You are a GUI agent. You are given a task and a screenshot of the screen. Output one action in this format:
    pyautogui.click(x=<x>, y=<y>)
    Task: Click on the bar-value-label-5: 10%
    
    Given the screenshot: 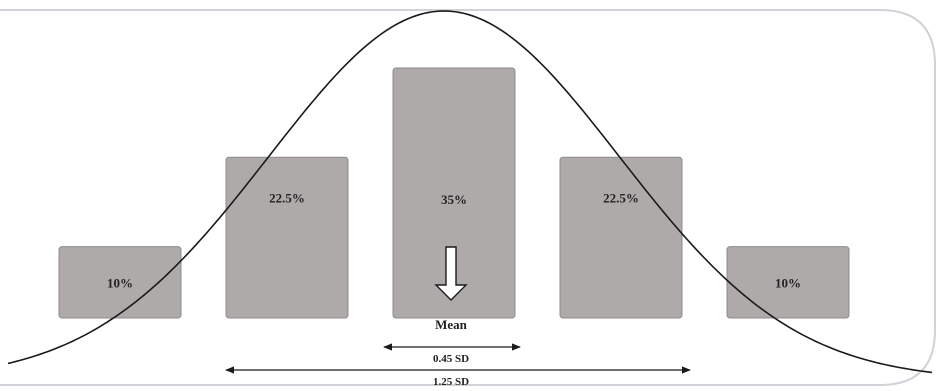 What is the action you would take?
    pyautogui.click(x=788, y=282)
    